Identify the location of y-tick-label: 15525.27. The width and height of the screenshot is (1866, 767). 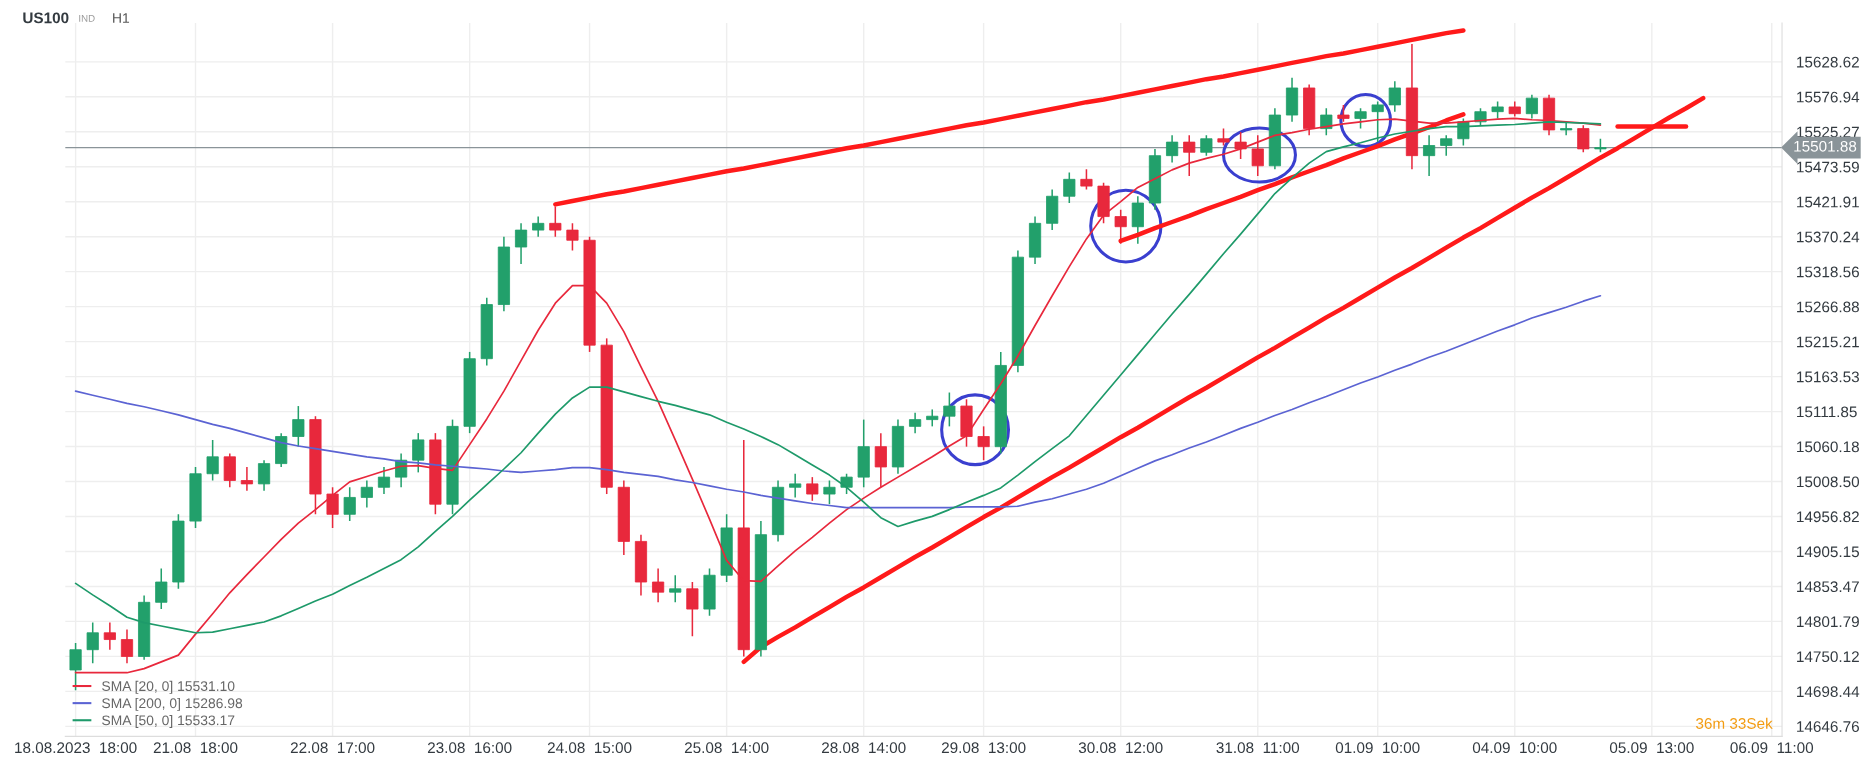
(1828, 132).